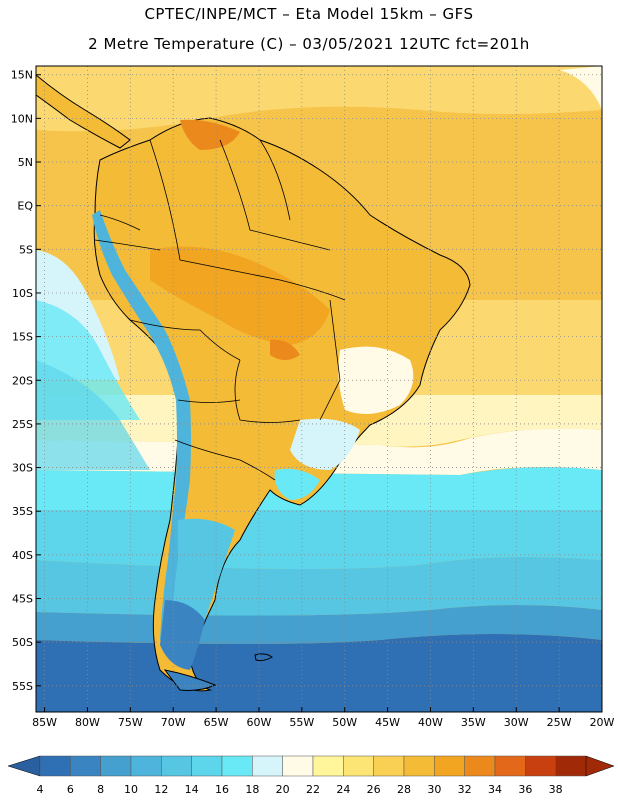  Describe the element at coordinates (374, 789) in the screenshot. I see `colorbar-tick-label: 26` at that location.